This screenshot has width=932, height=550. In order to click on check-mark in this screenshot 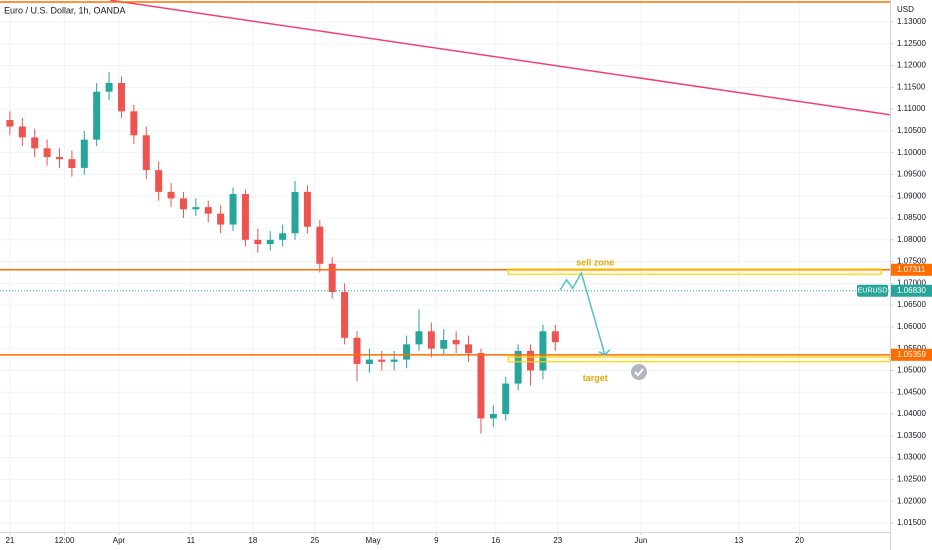, I will do `click(639, 372)`.